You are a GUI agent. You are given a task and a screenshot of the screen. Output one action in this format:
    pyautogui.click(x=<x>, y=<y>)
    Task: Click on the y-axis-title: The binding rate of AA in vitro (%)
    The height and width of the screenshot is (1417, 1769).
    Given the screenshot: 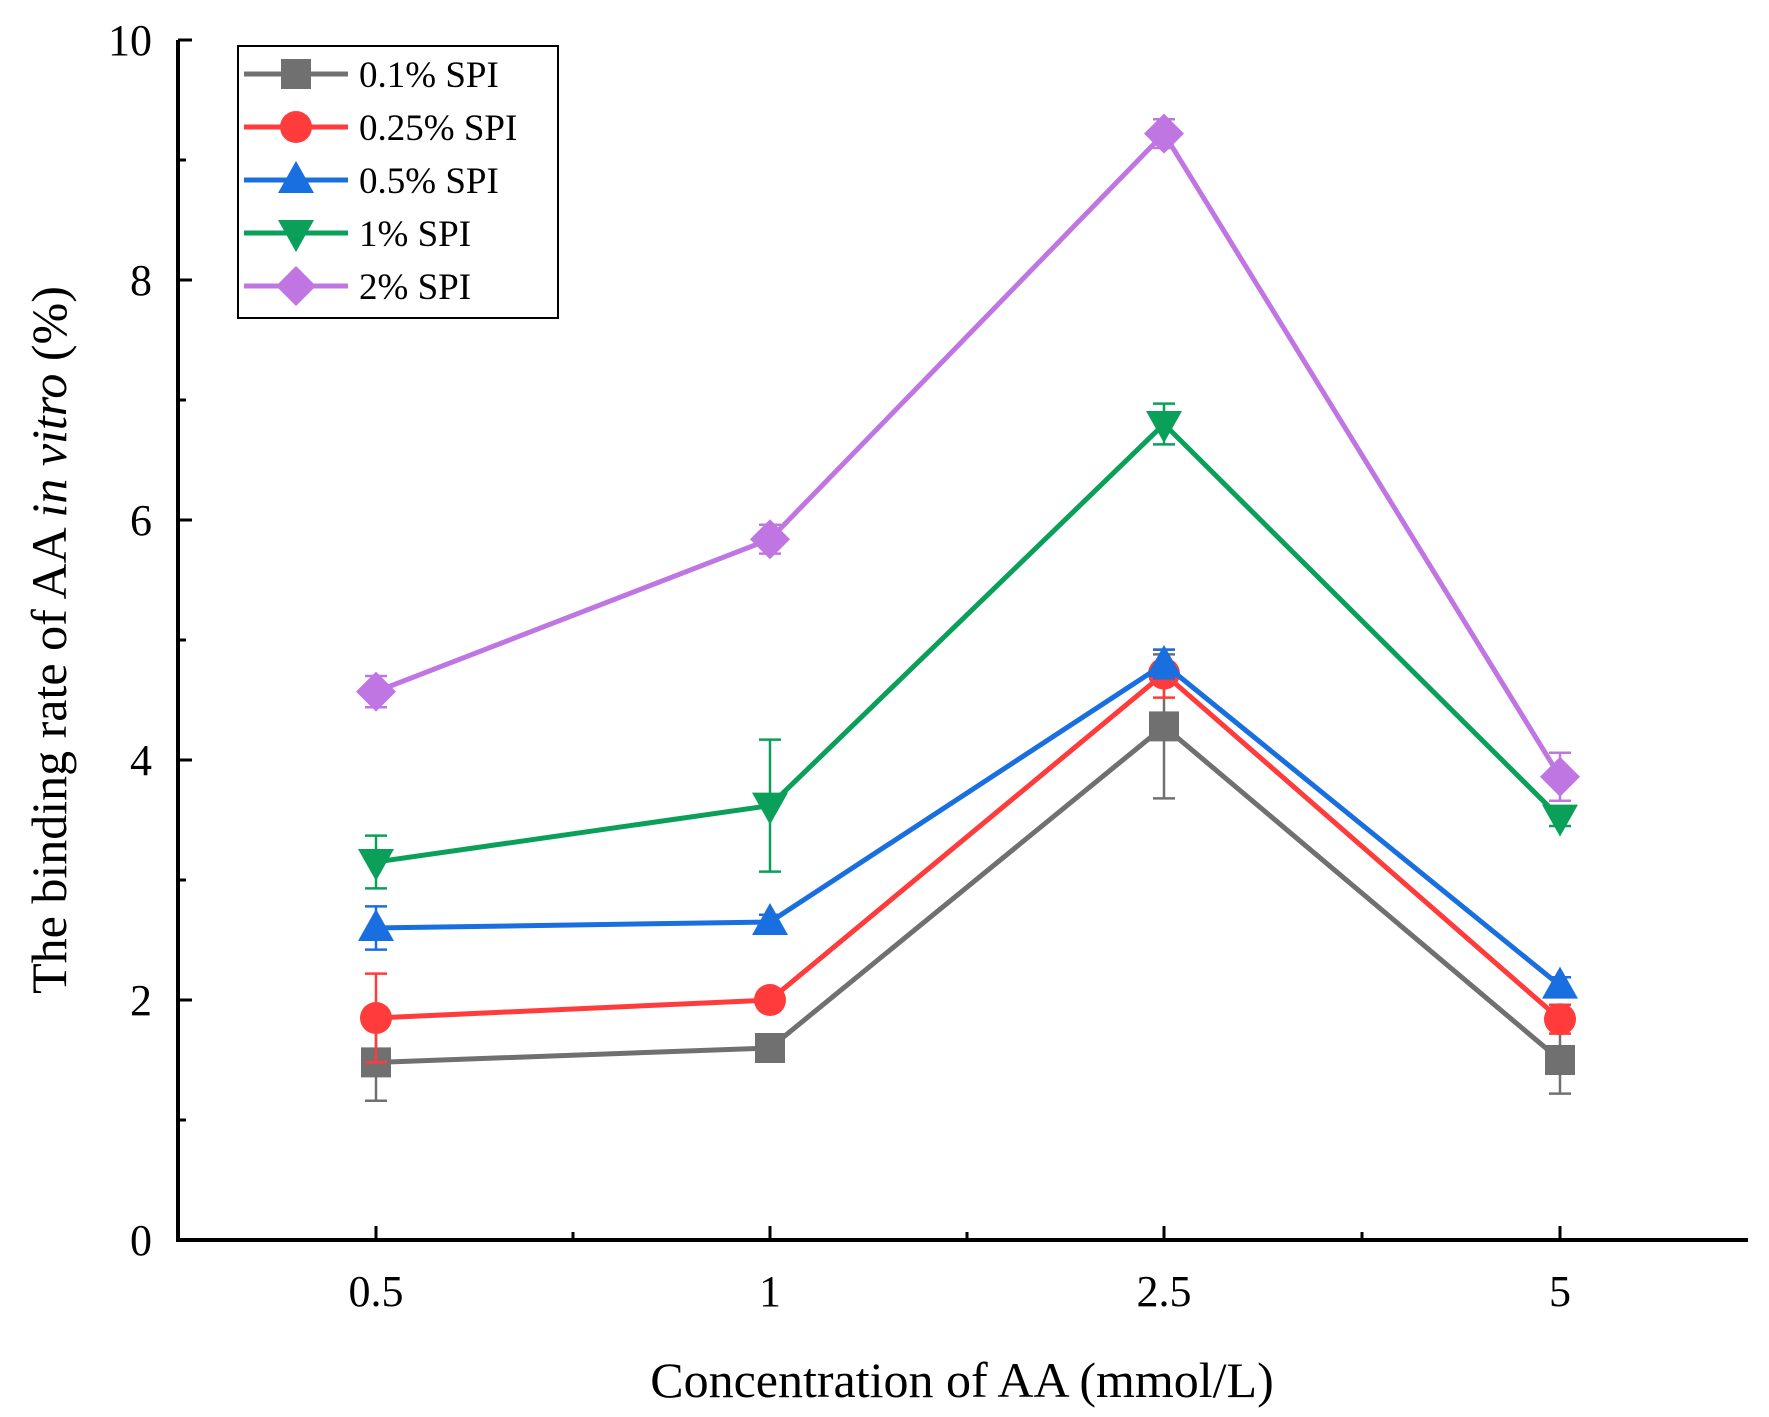 What is the action you would take?
    pyautogui.click(x=49, y=640)
    